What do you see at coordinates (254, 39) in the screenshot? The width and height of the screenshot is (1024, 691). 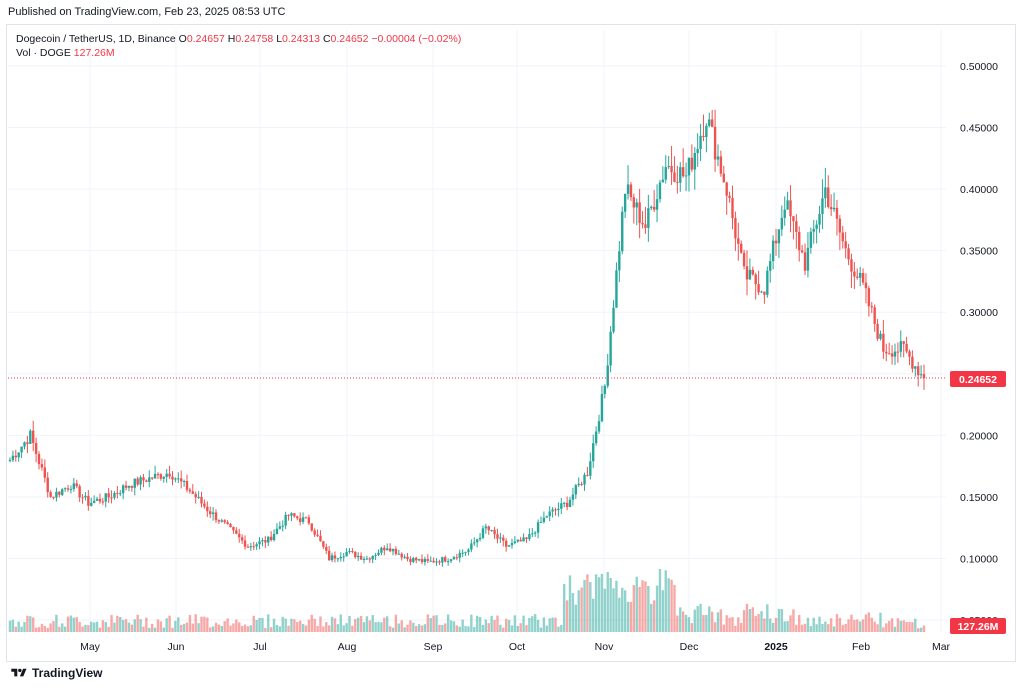 I see `legend-high: 0.24758` at bounding box center [254, 39].